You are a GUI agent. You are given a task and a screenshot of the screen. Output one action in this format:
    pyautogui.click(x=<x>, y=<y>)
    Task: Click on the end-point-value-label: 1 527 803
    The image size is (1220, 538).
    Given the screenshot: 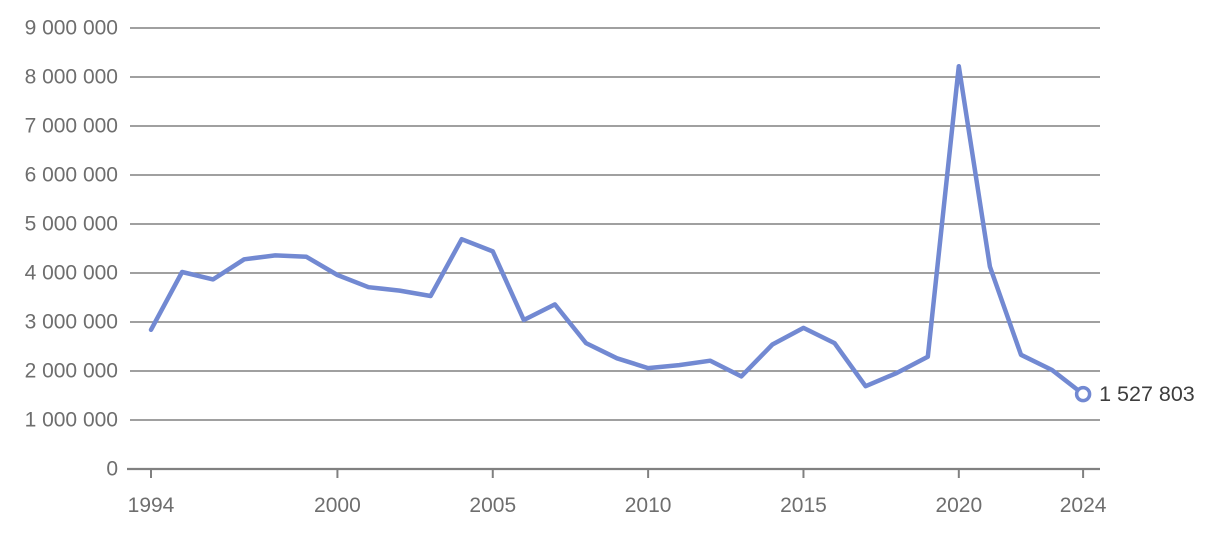 What is the action you would take?
    pyautogui.click(x=1147, y=394)
    